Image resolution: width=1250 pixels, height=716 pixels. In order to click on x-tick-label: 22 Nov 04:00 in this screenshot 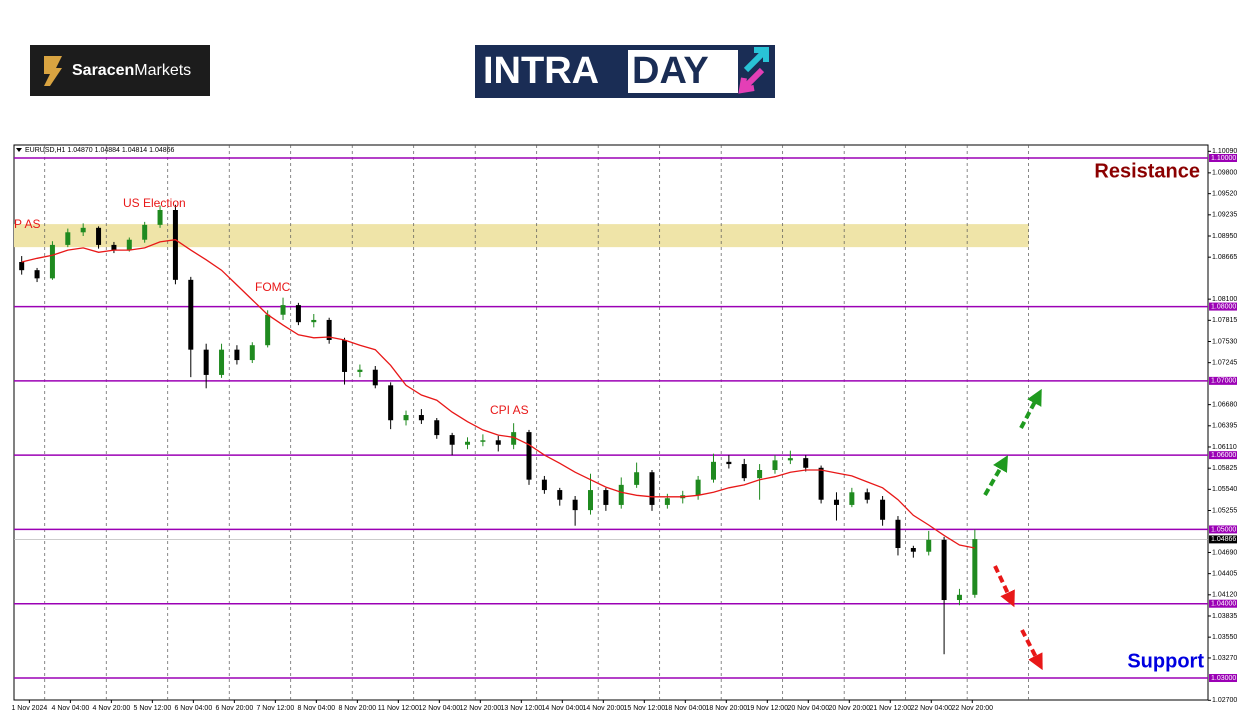, I will do `click(931, 708)`.